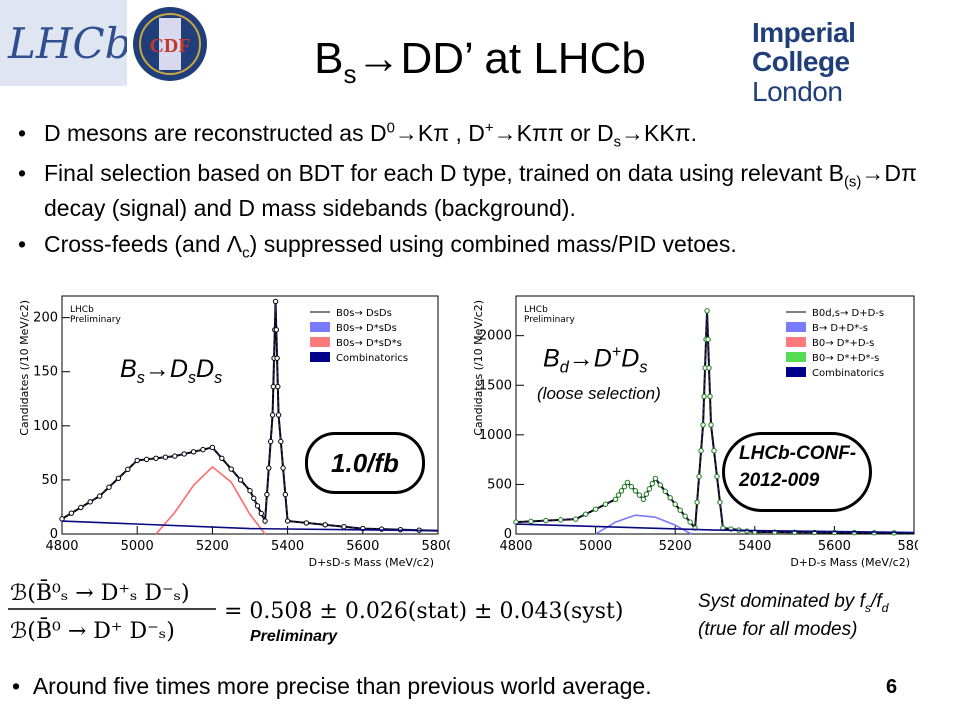 The height and width of the screenshot is (720, 960). I want to click on y-tick-label: 0, so click(54, 534).